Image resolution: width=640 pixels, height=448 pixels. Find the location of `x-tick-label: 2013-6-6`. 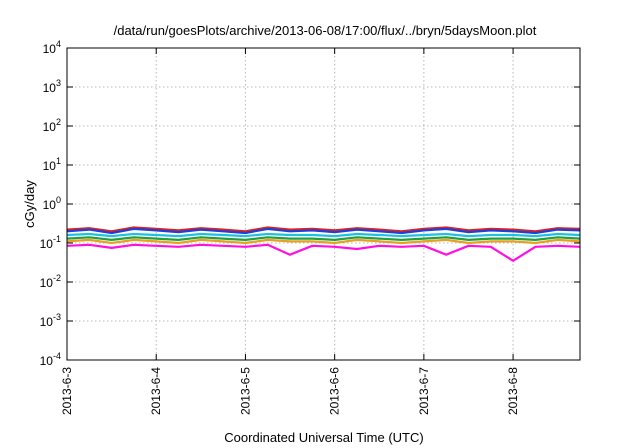

x-tick-label: 2013-6-6 is located at coordinates (335, 391).